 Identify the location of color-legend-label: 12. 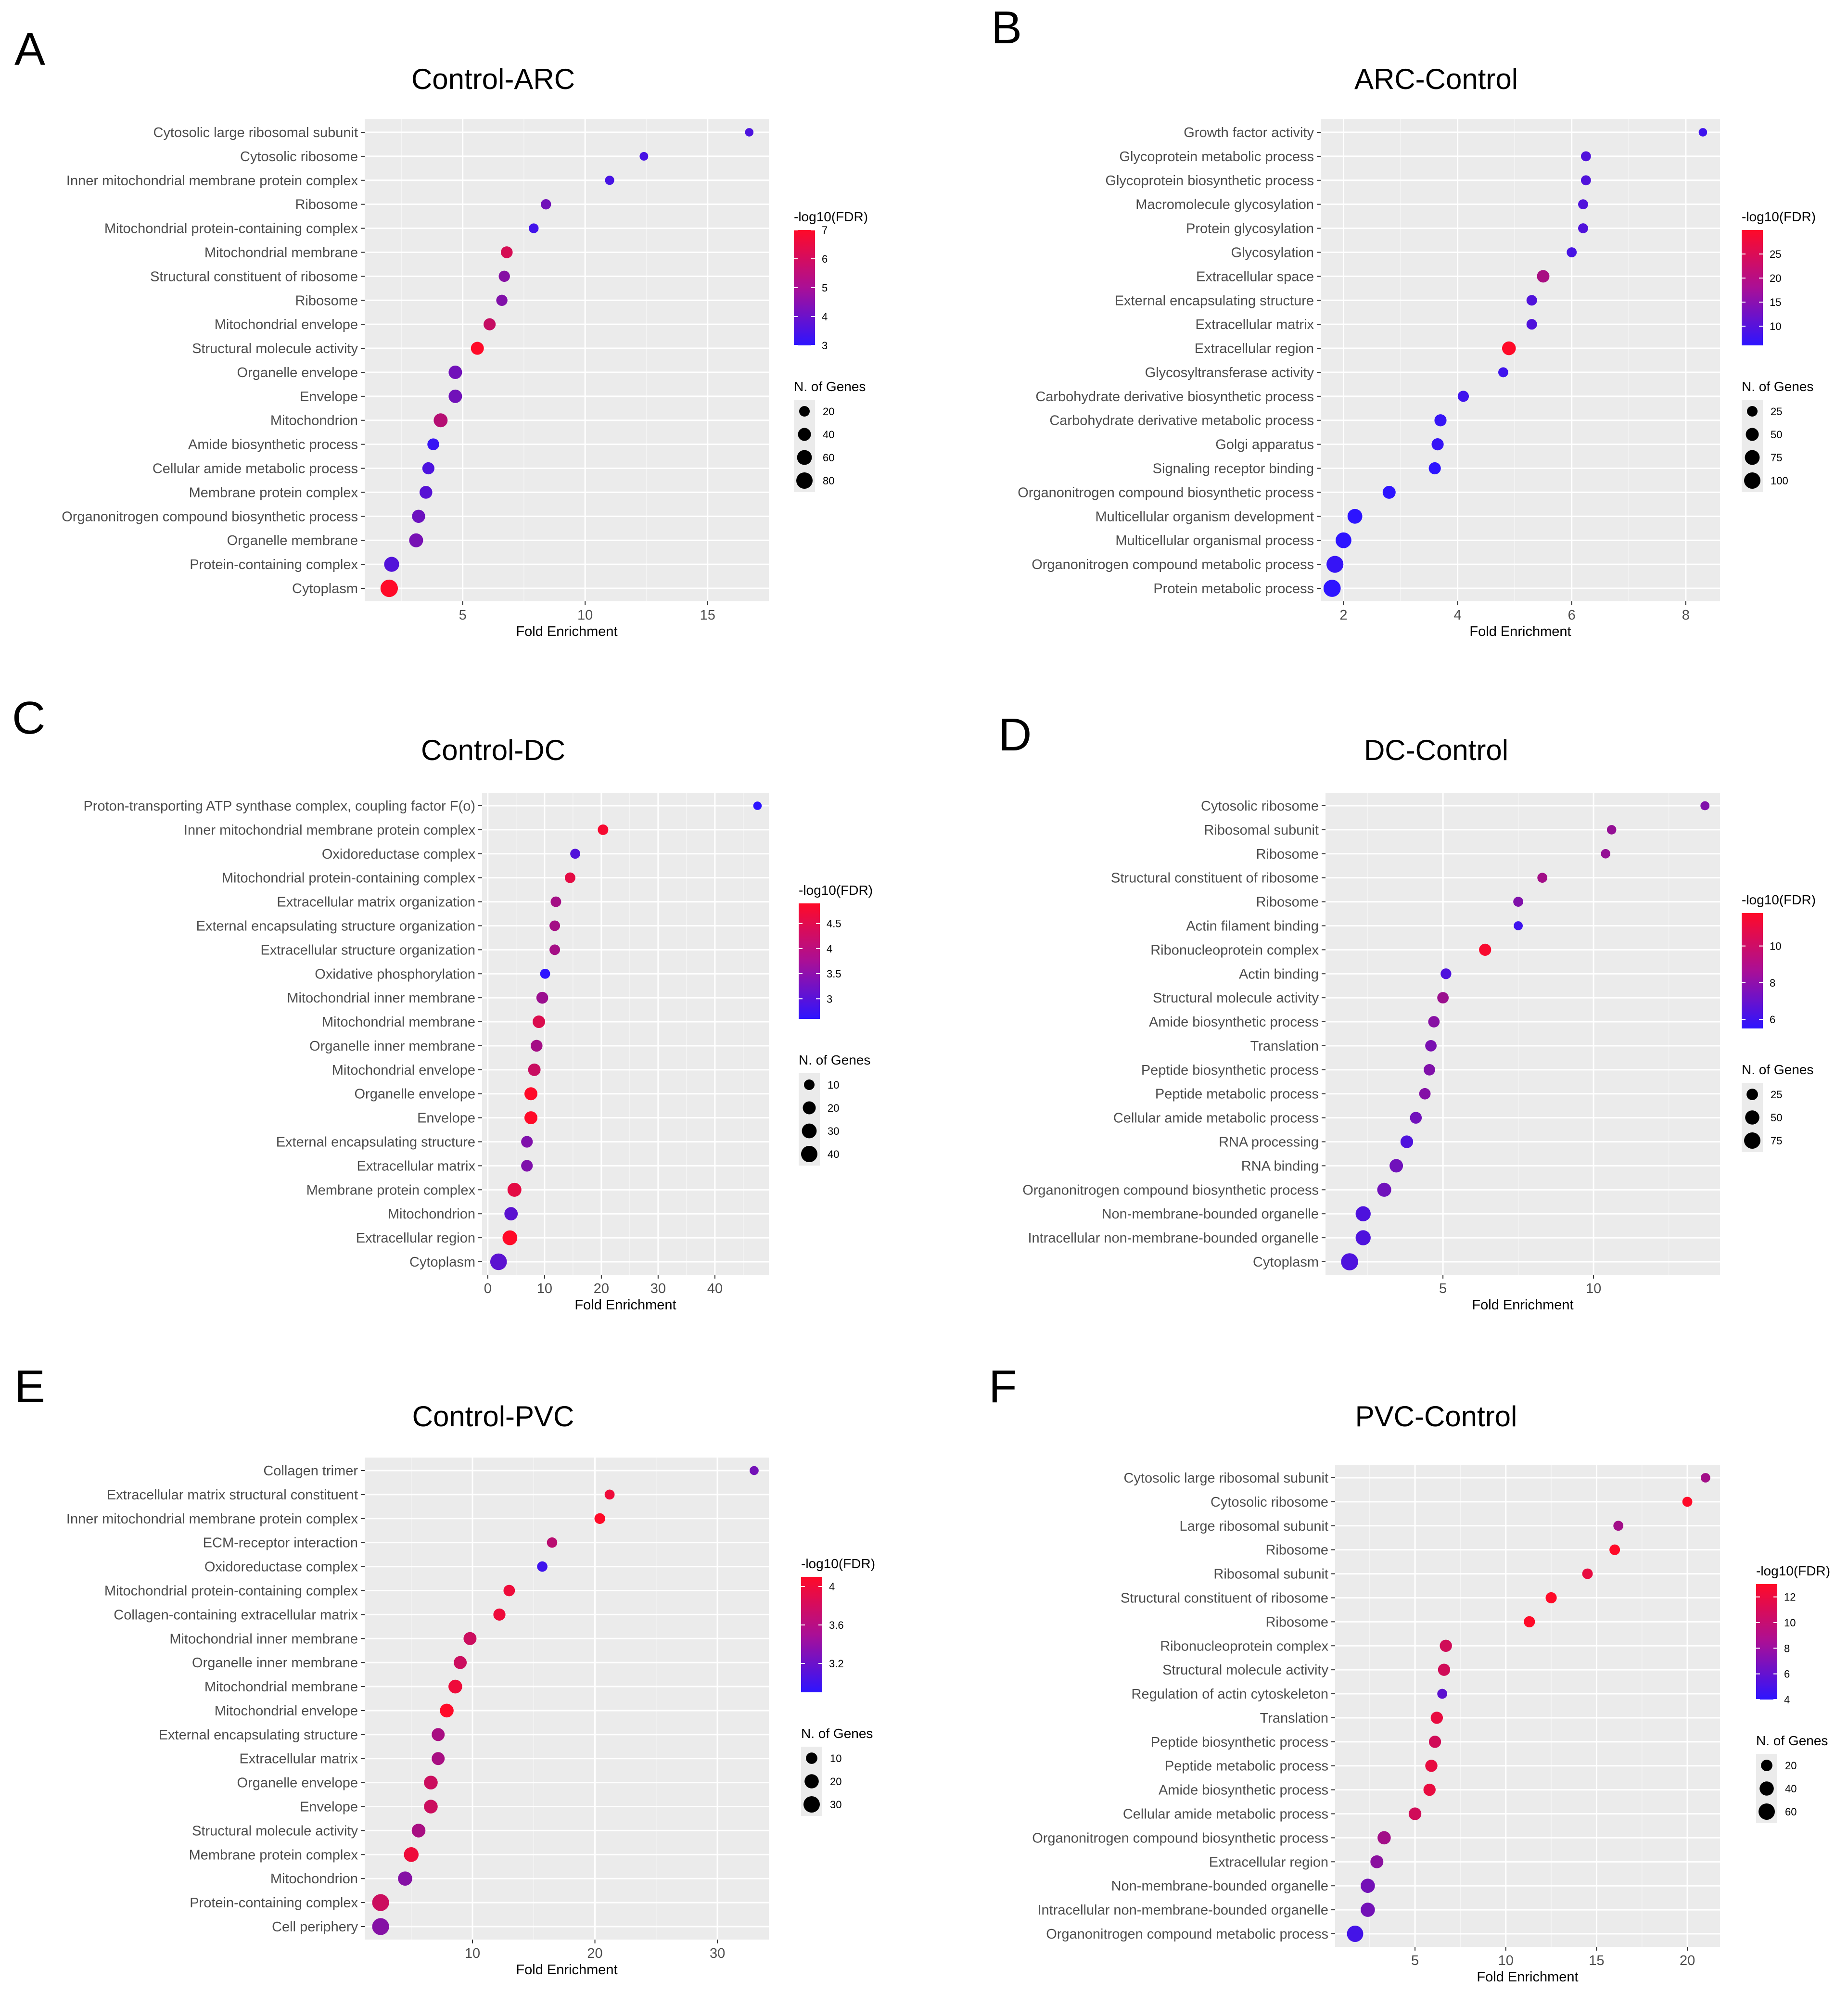
(1790, 1597).